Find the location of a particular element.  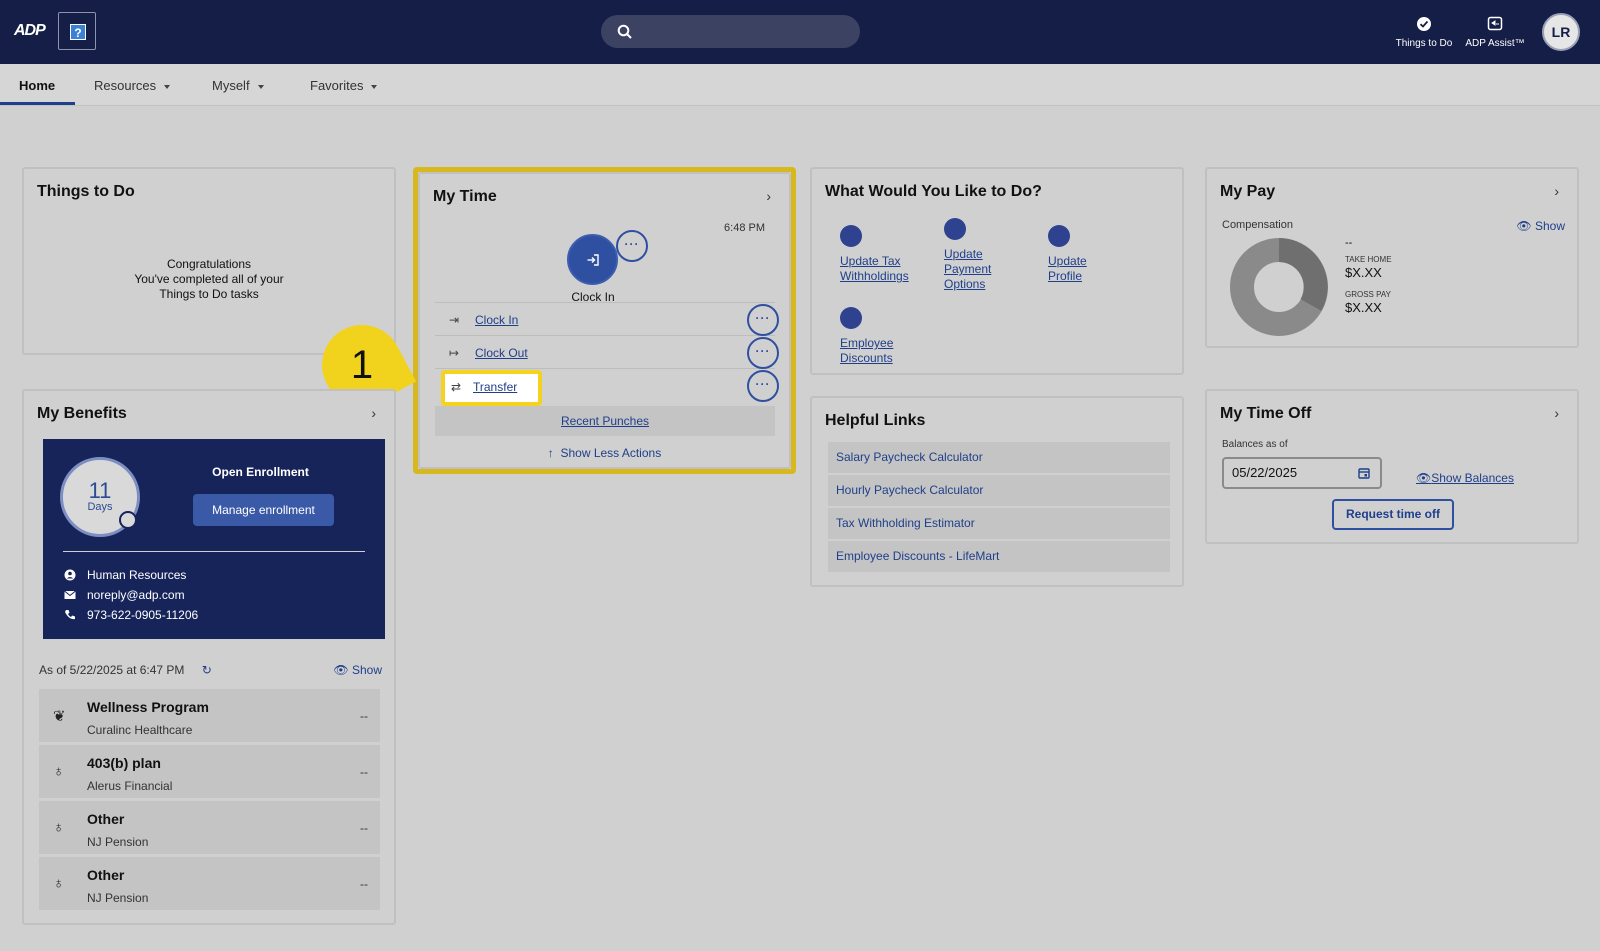

transfer-highlight: ⇄ Transfer is located at coordinates (491, 388).